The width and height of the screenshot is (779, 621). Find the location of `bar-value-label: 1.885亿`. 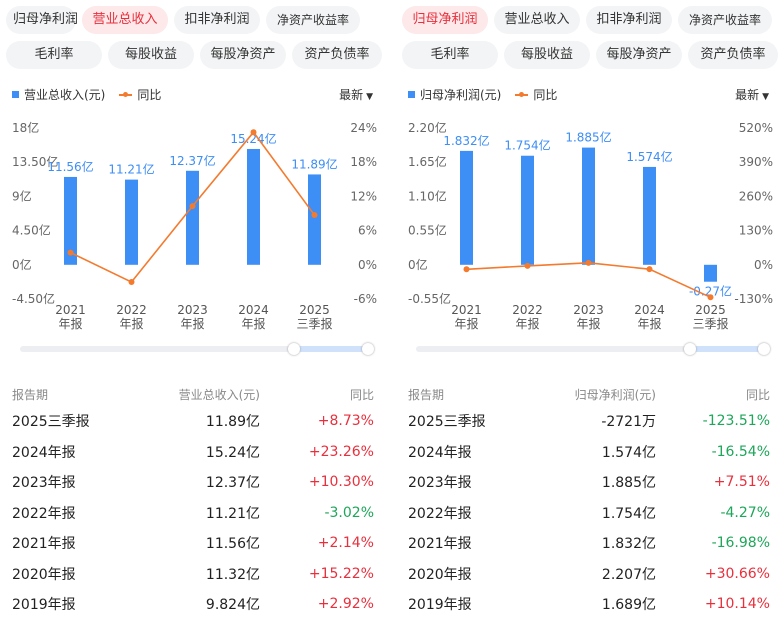

bar-value-label: 1.885亿 is located at coordinates (588, 137).